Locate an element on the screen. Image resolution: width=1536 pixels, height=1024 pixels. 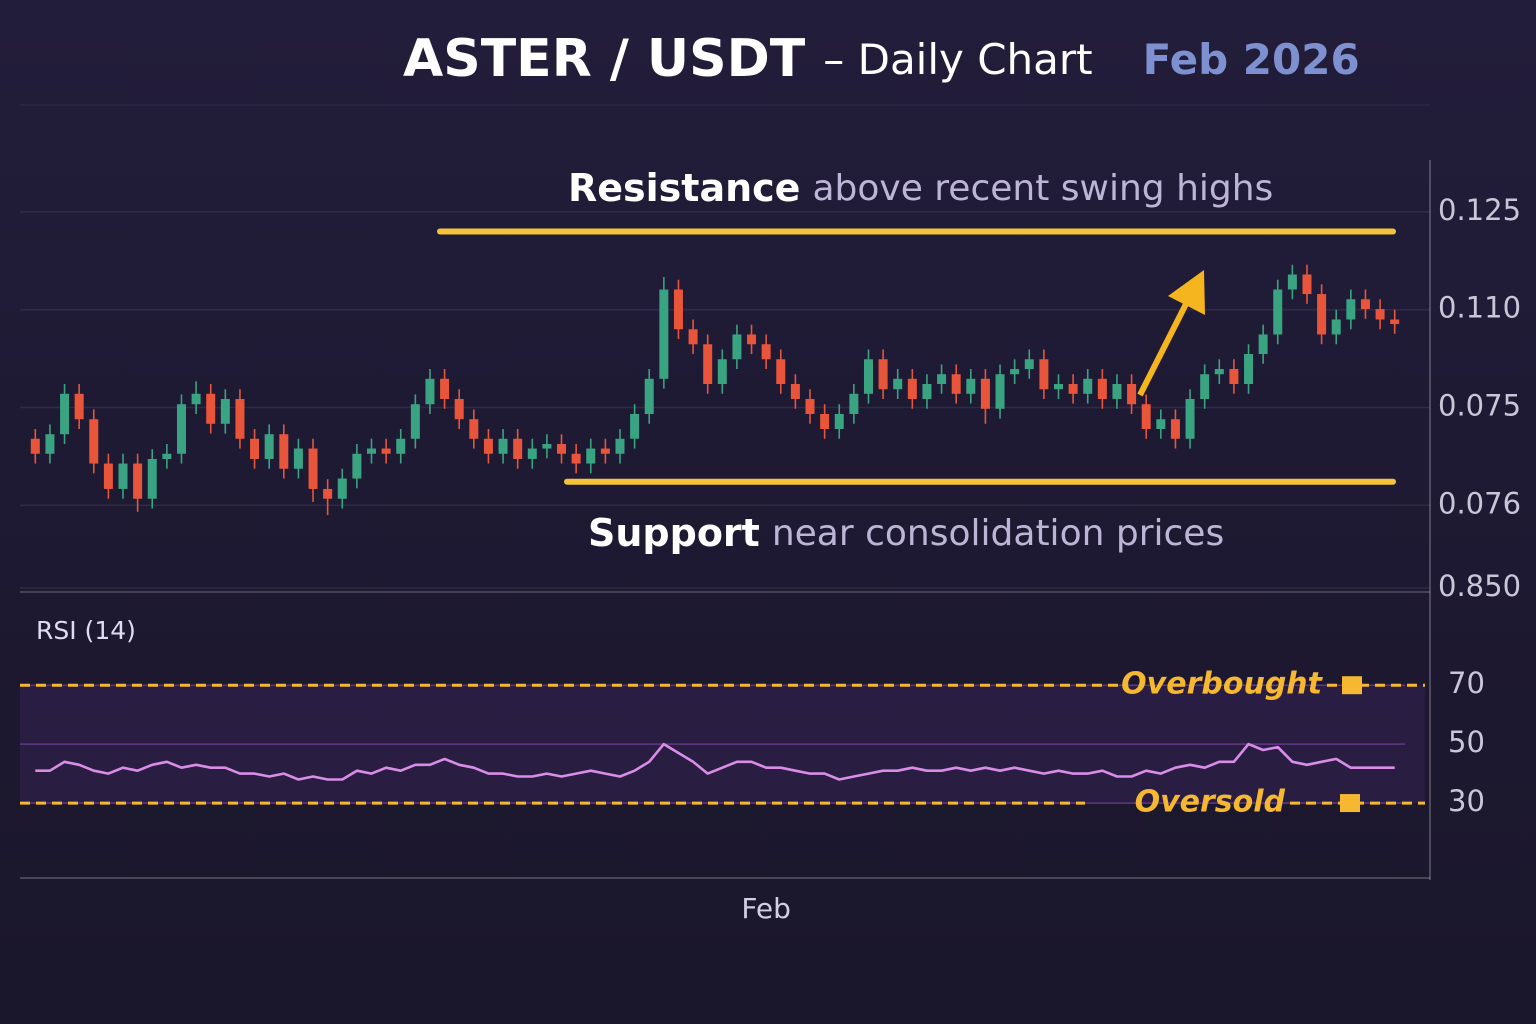
oversold-marker is located at coordinates (1350, 803).